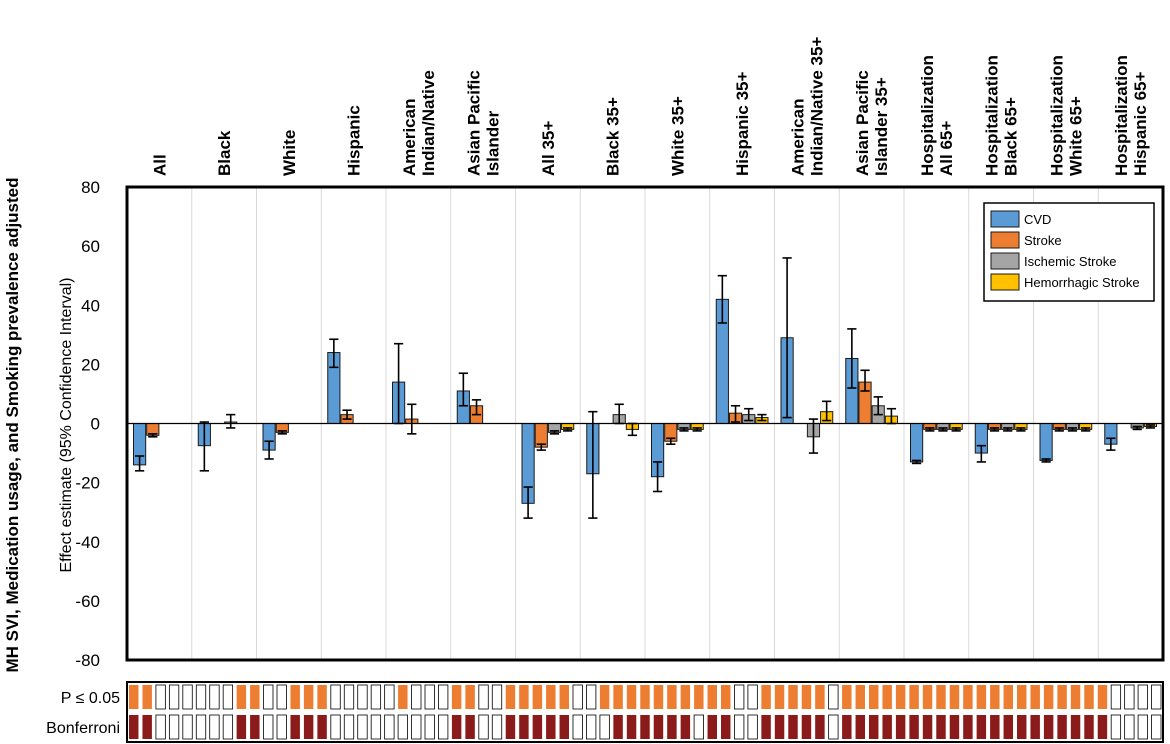 The width and height of the screenshot is (1170, 744). What do you see at coordinates (946, 148) in the screenshot?
I see `category-label: All 65+` at bounding box center [946, 148].